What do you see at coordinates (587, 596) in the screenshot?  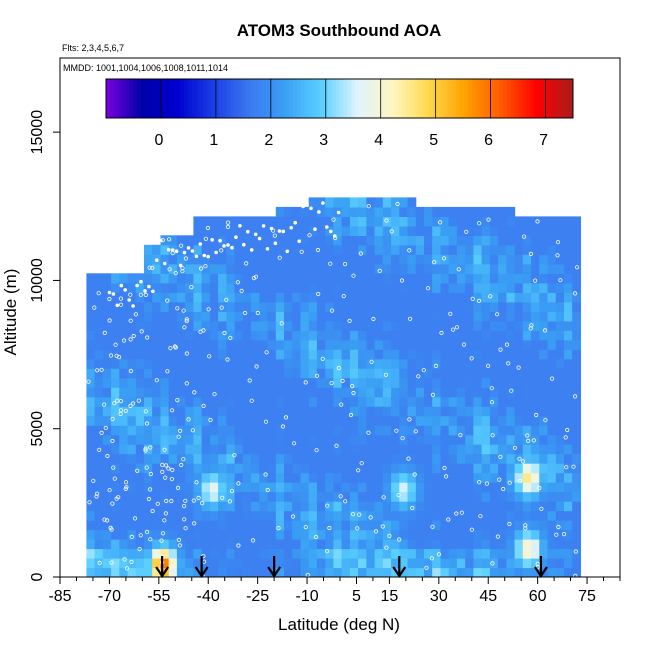 I see `x-tick-label: 75` at bounding box center [587, 596].